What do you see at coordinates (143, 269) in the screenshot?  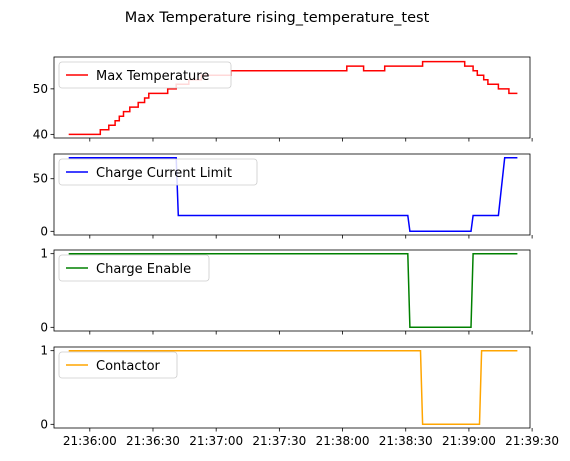 I see `legend-label: Charge Enable` at bounding box center [143, 269].